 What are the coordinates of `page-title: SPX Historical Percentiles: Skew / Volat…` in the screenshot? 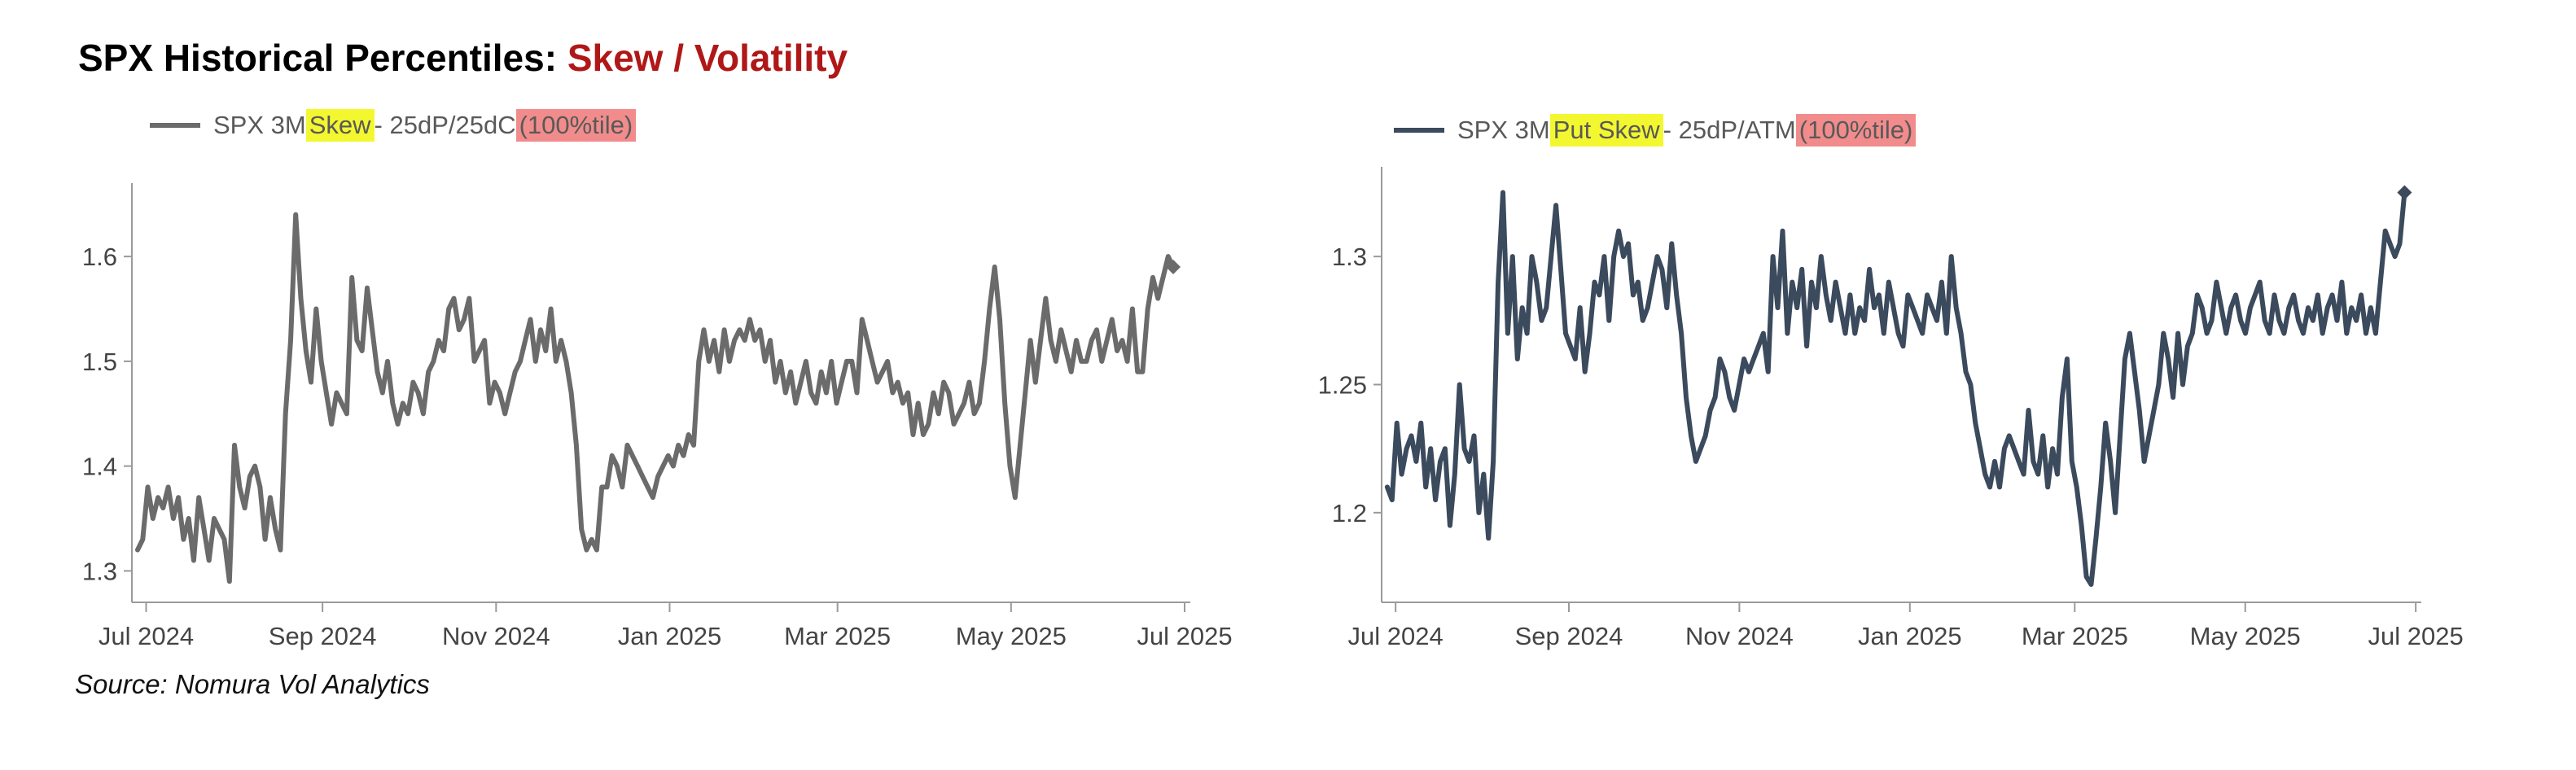 It's located at (463, 58).